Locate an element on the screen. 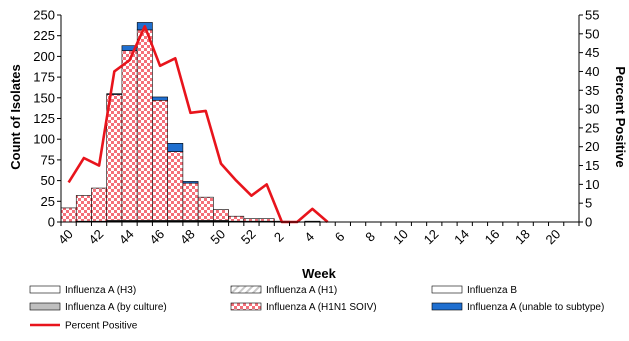 This screenshot has height=341, width=629. y-axis-left-title: Count of Isolates is located at coordinates (15, 116).